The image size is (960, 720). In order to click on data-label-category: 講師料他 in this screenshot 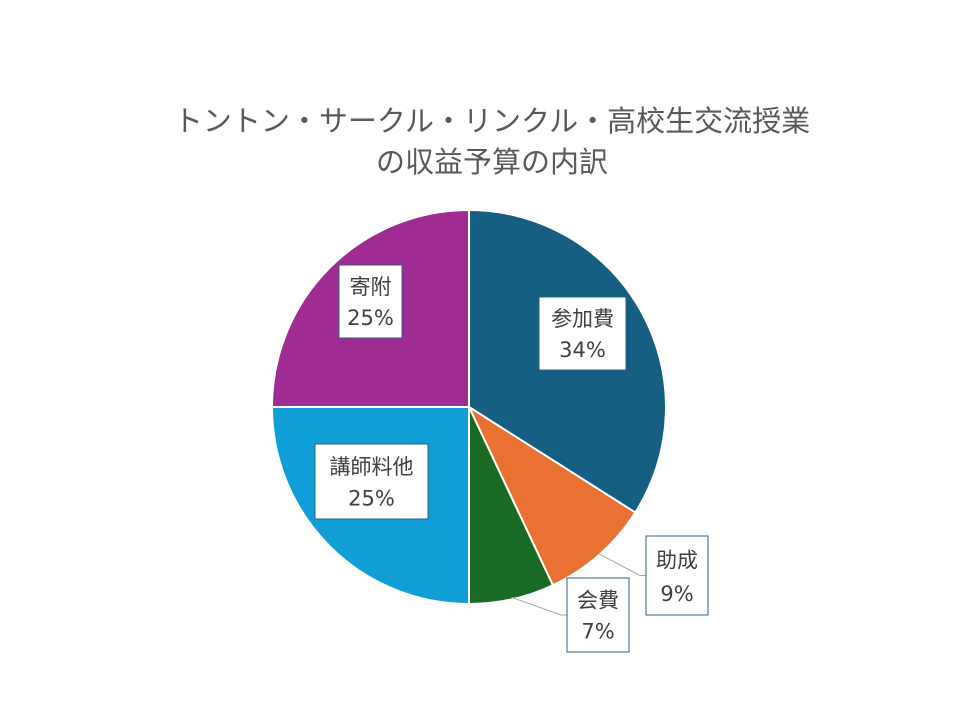, I will do `click(372, 467)`.